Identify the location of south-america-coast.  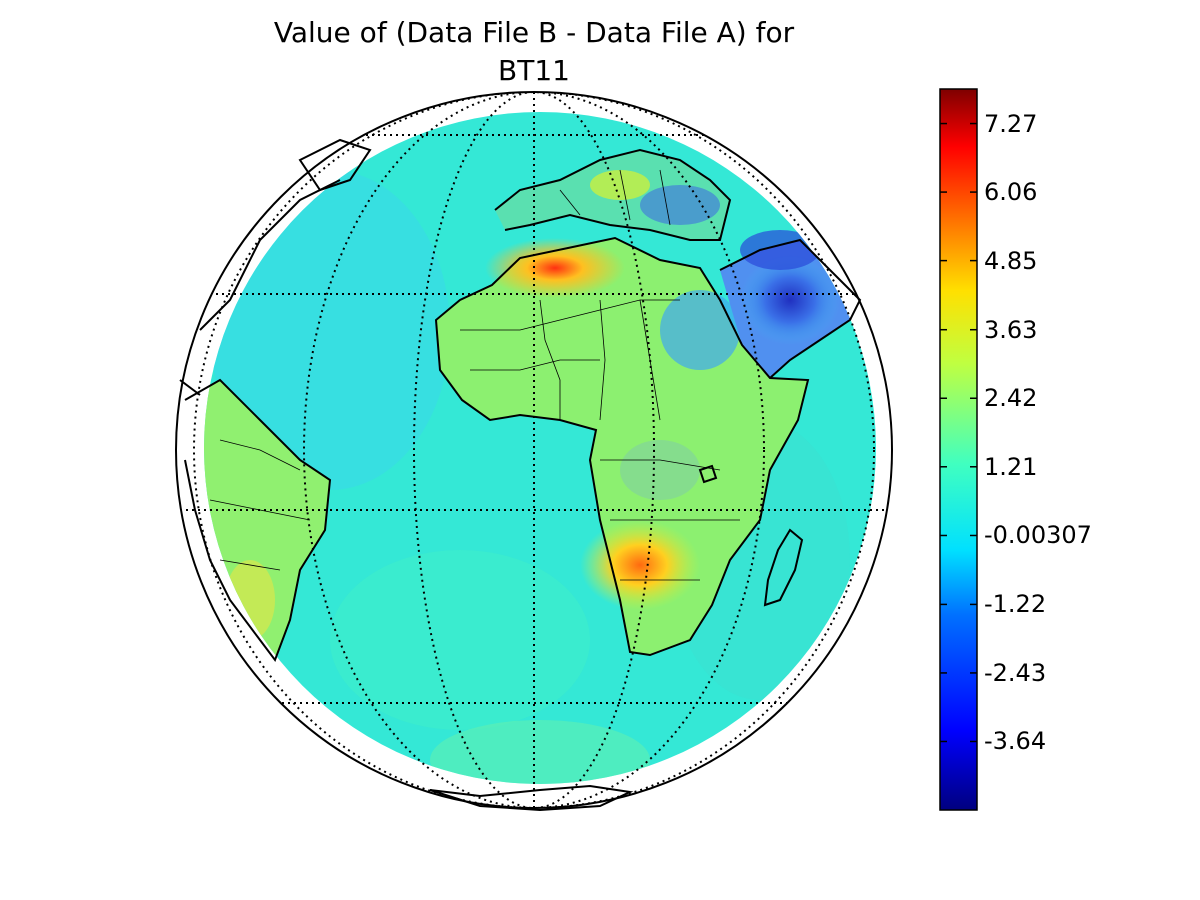
(258, 520).